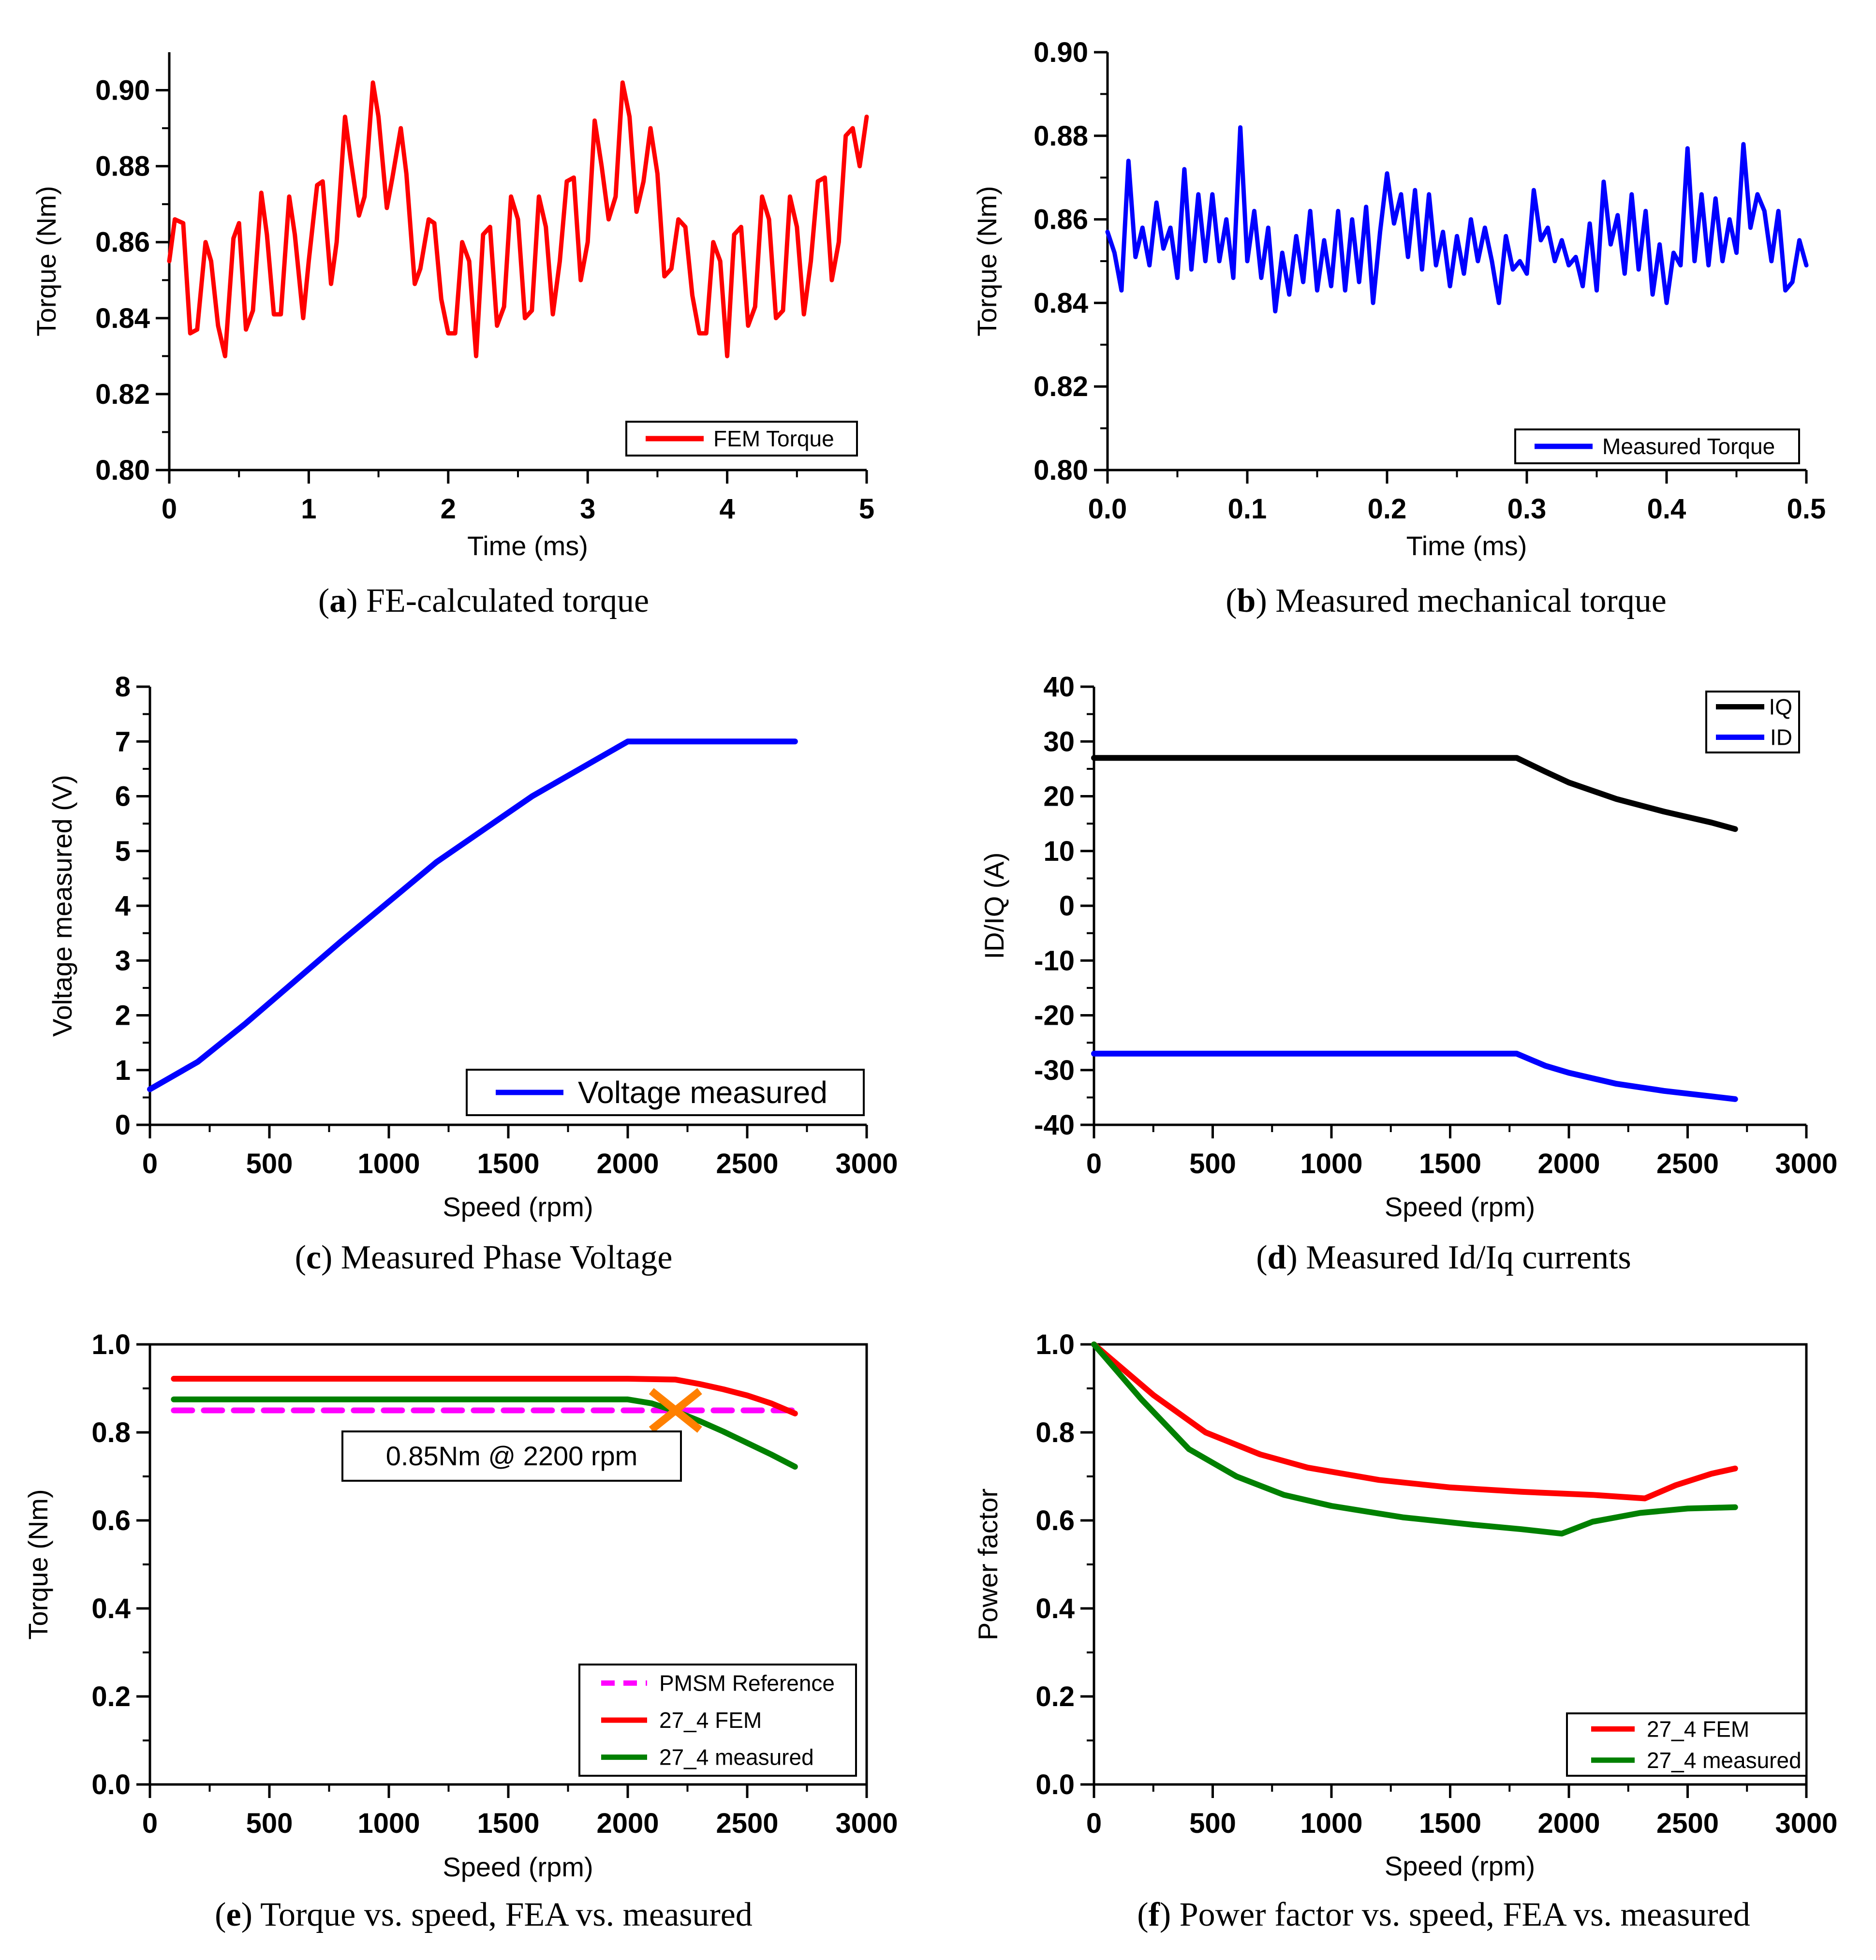  I want to click on caption-letter: d, so click(1277, 1258).